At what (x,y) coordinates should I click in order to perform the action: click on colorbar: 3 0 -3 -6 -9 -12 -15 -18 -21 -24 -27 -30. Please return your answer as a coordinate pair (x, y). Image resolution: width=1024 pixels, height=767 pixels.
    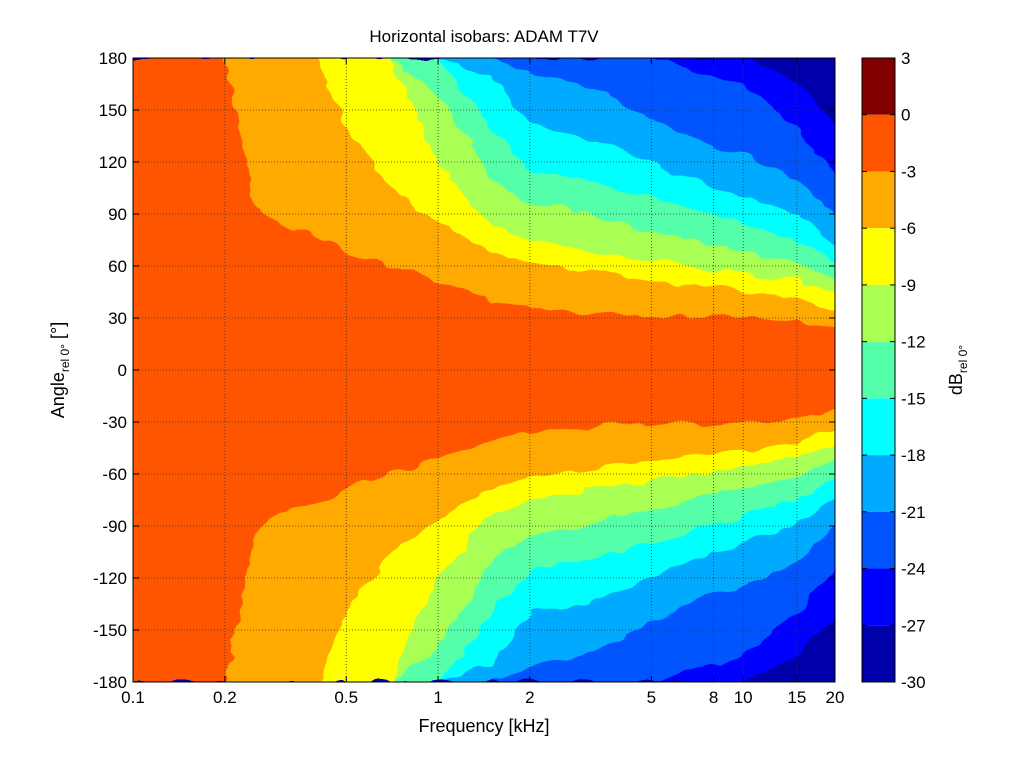
    Looking at the image, I should click on (893, 370).